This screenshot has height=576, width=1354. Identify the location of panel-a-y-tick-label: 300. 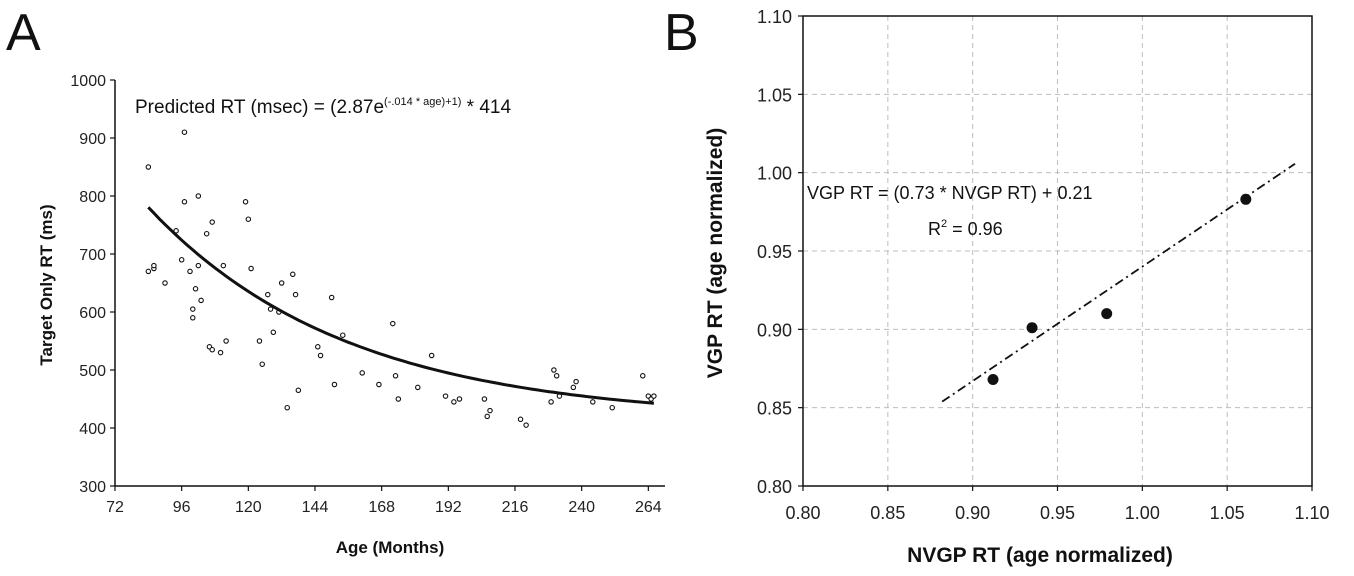
(92, 487).